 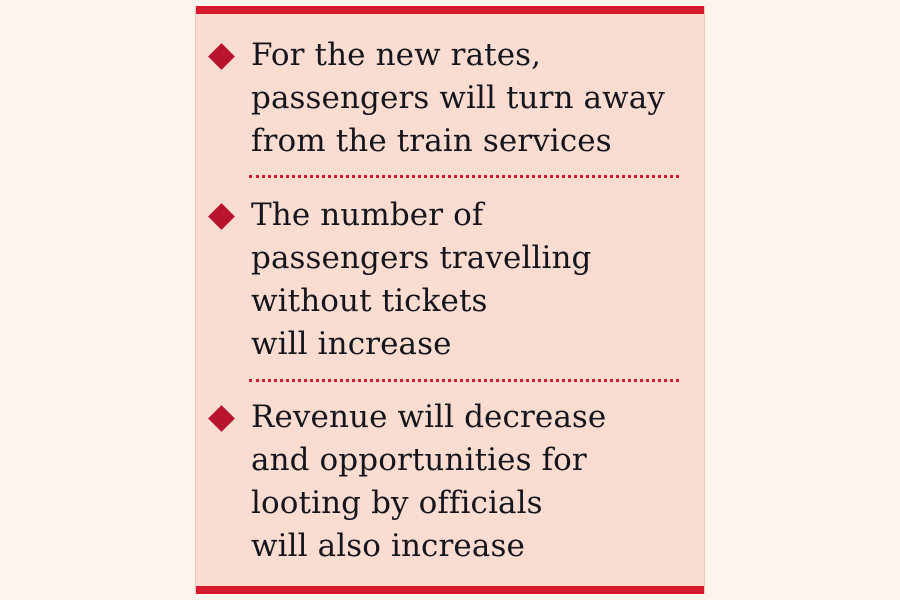 I want to click on top-red-rule, so click(x=450, y=10).